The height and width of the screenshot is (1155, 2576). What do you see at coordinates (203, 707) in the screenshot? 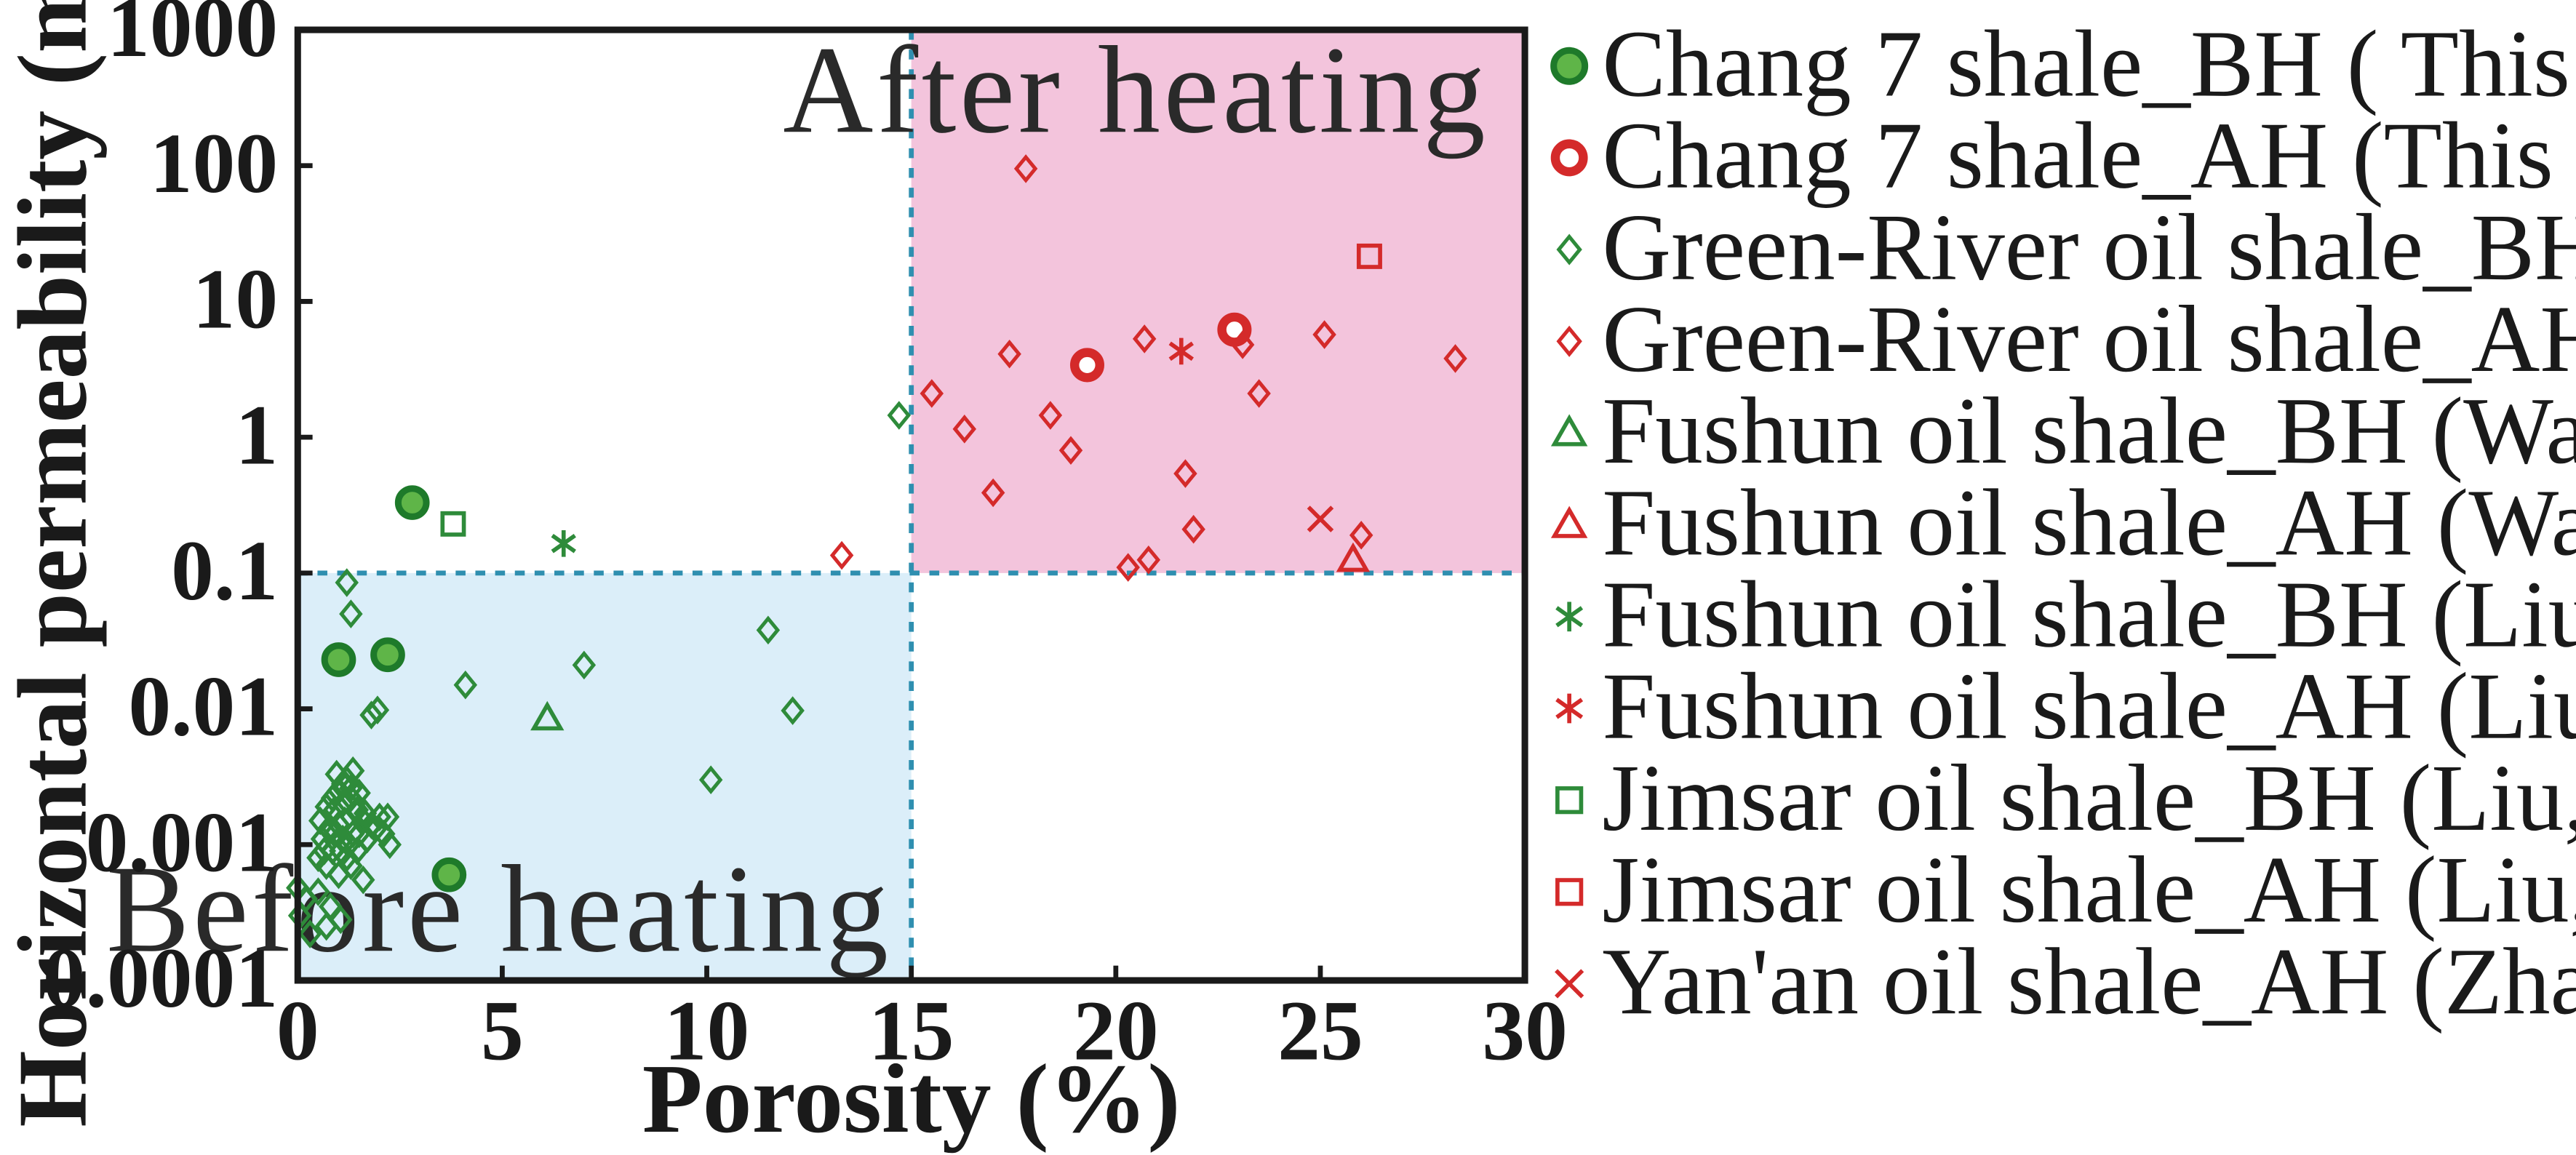
I see `y-tick-label: 0.01` at bounding box center [203, 707].